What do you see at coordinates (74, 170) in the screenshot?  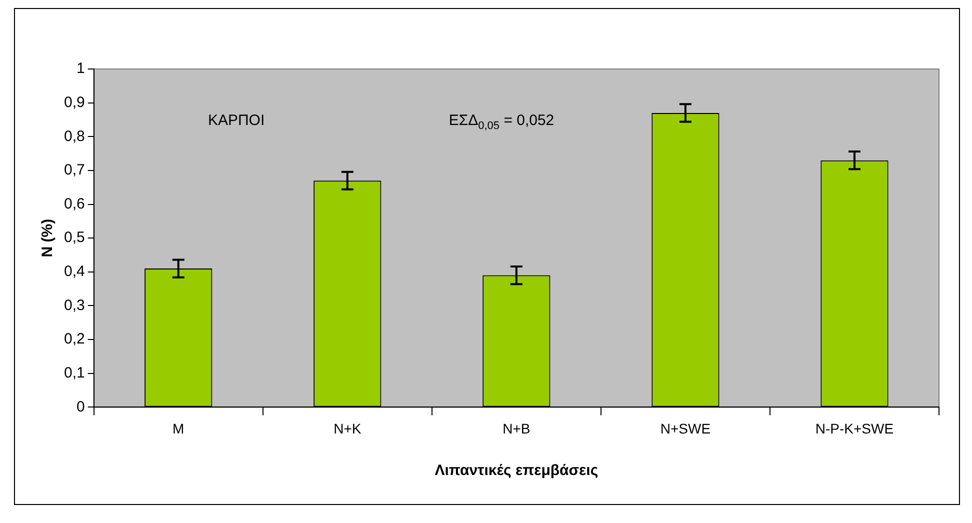 I see `y-tick-label: 0,7` at bounding box center [74, 170].